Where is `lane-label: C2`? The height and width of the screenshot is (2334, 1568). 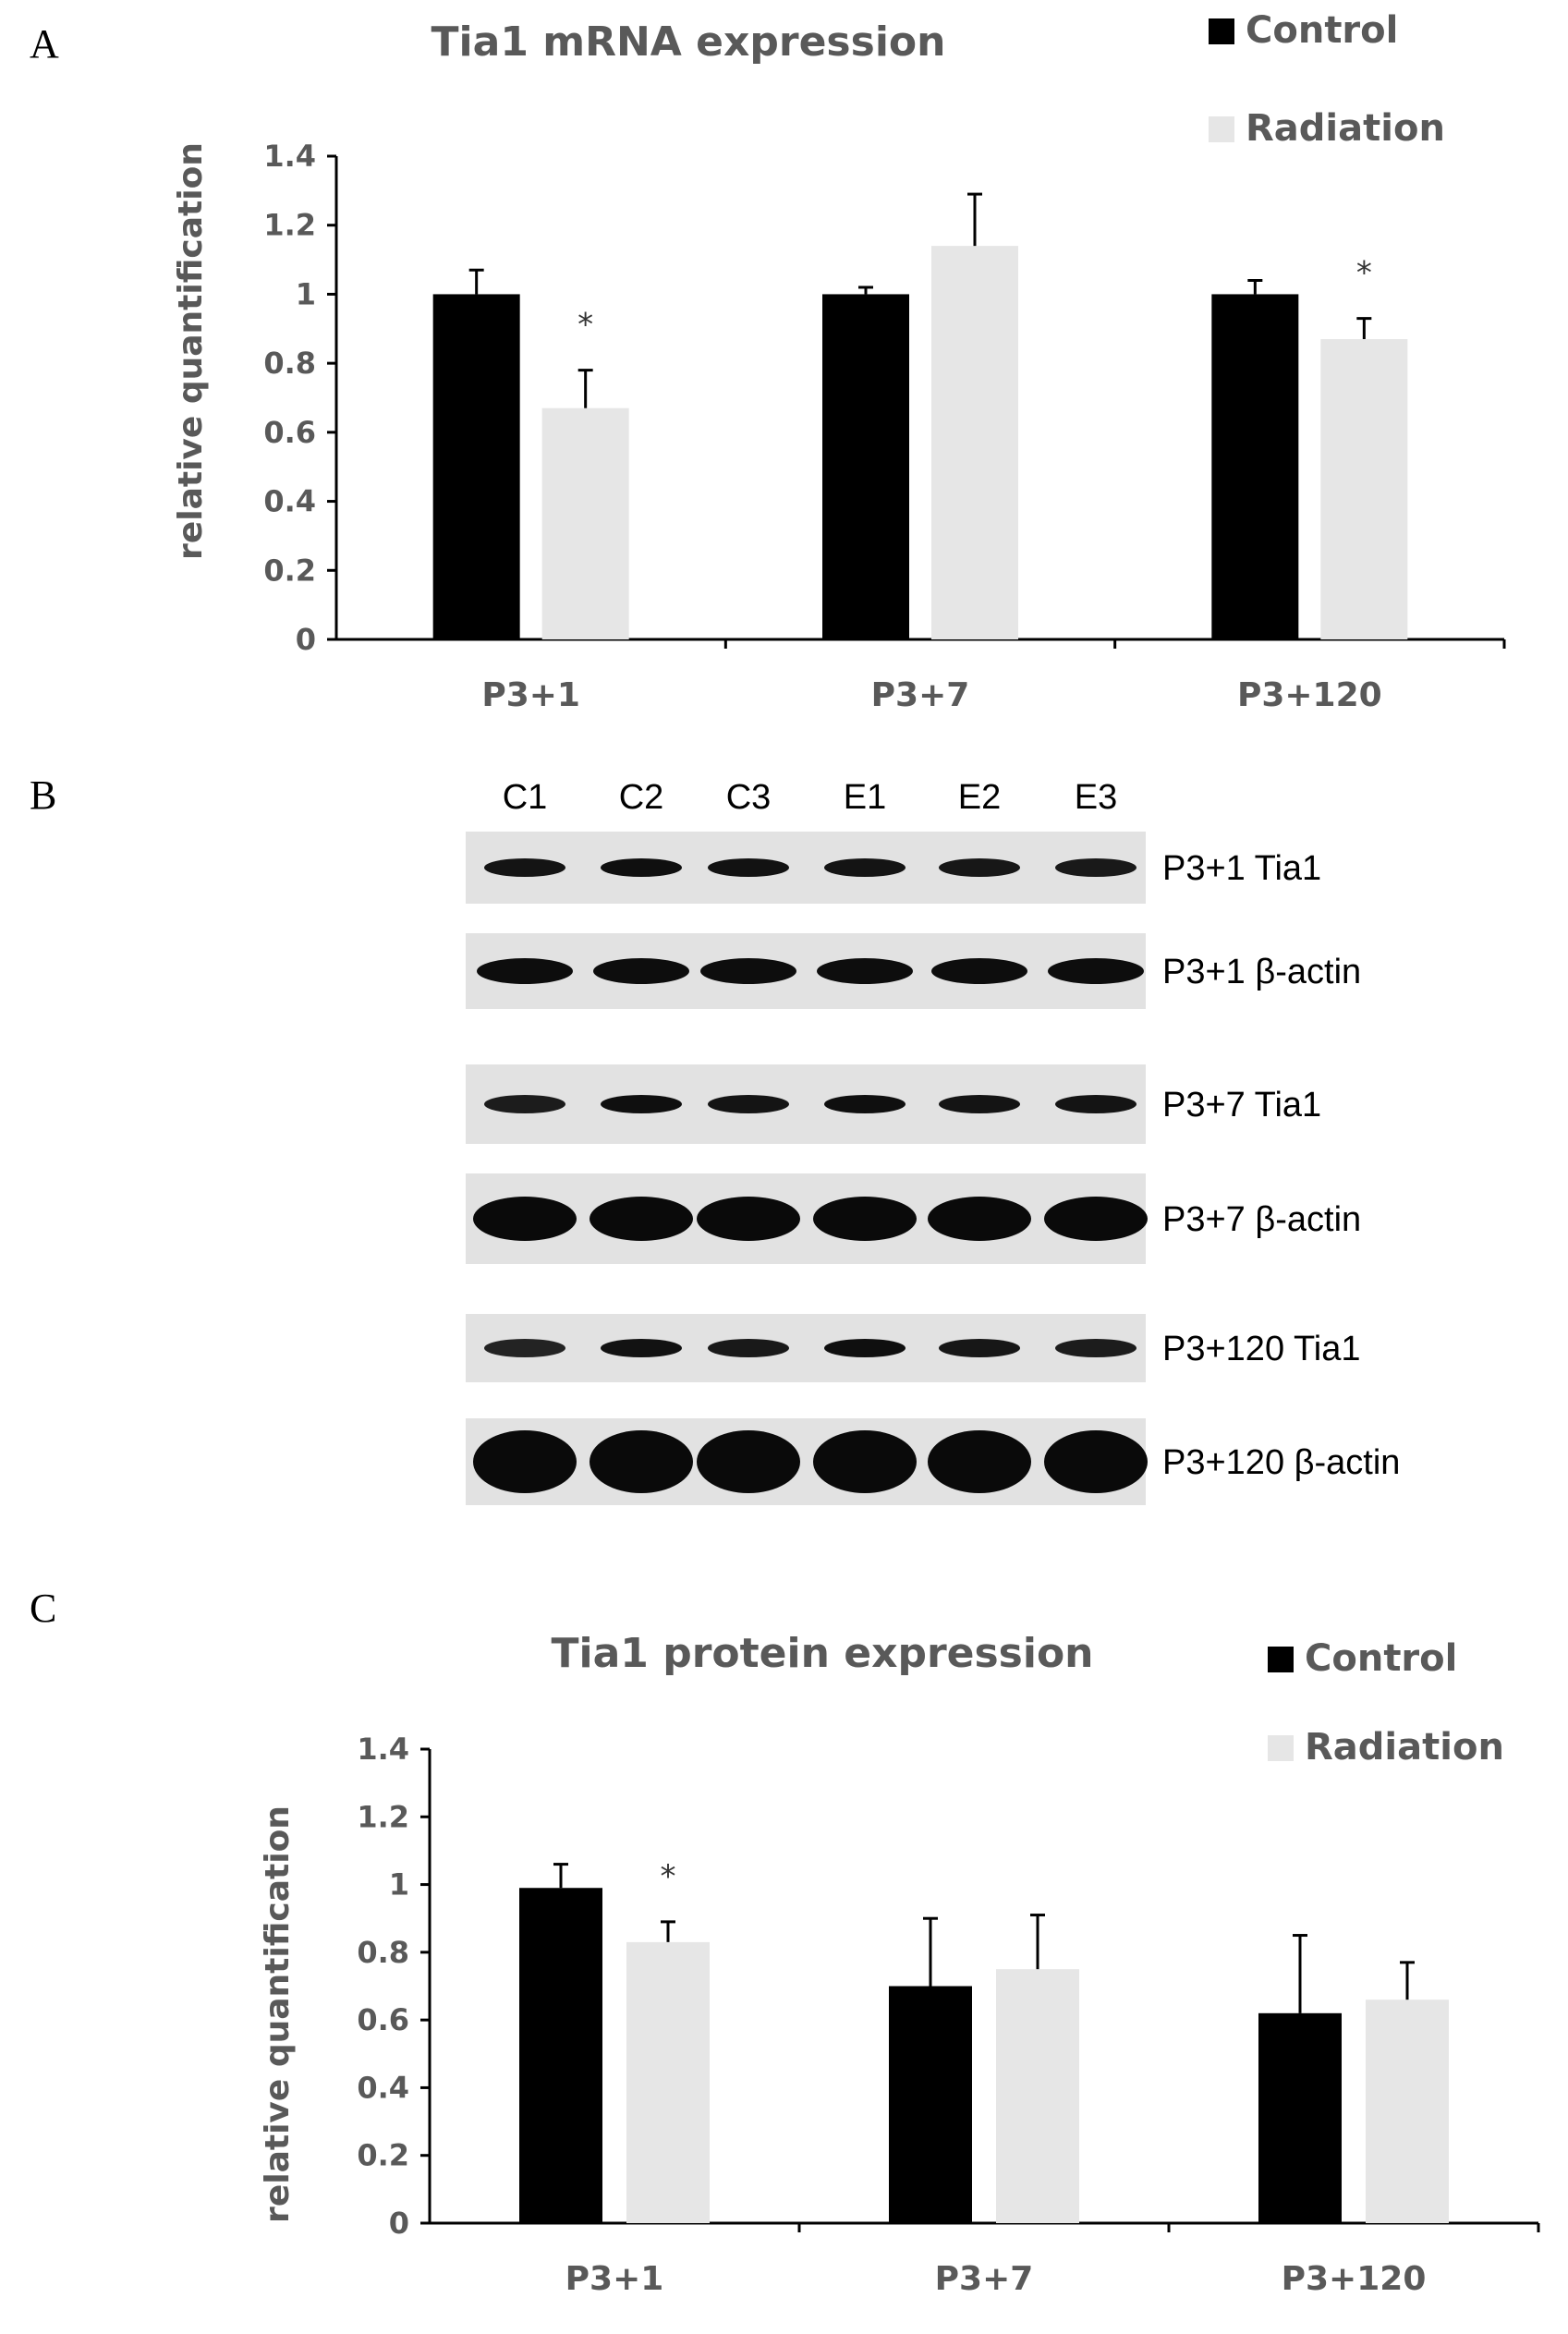
lane-label: C2 is located at coordinates (641, 797).